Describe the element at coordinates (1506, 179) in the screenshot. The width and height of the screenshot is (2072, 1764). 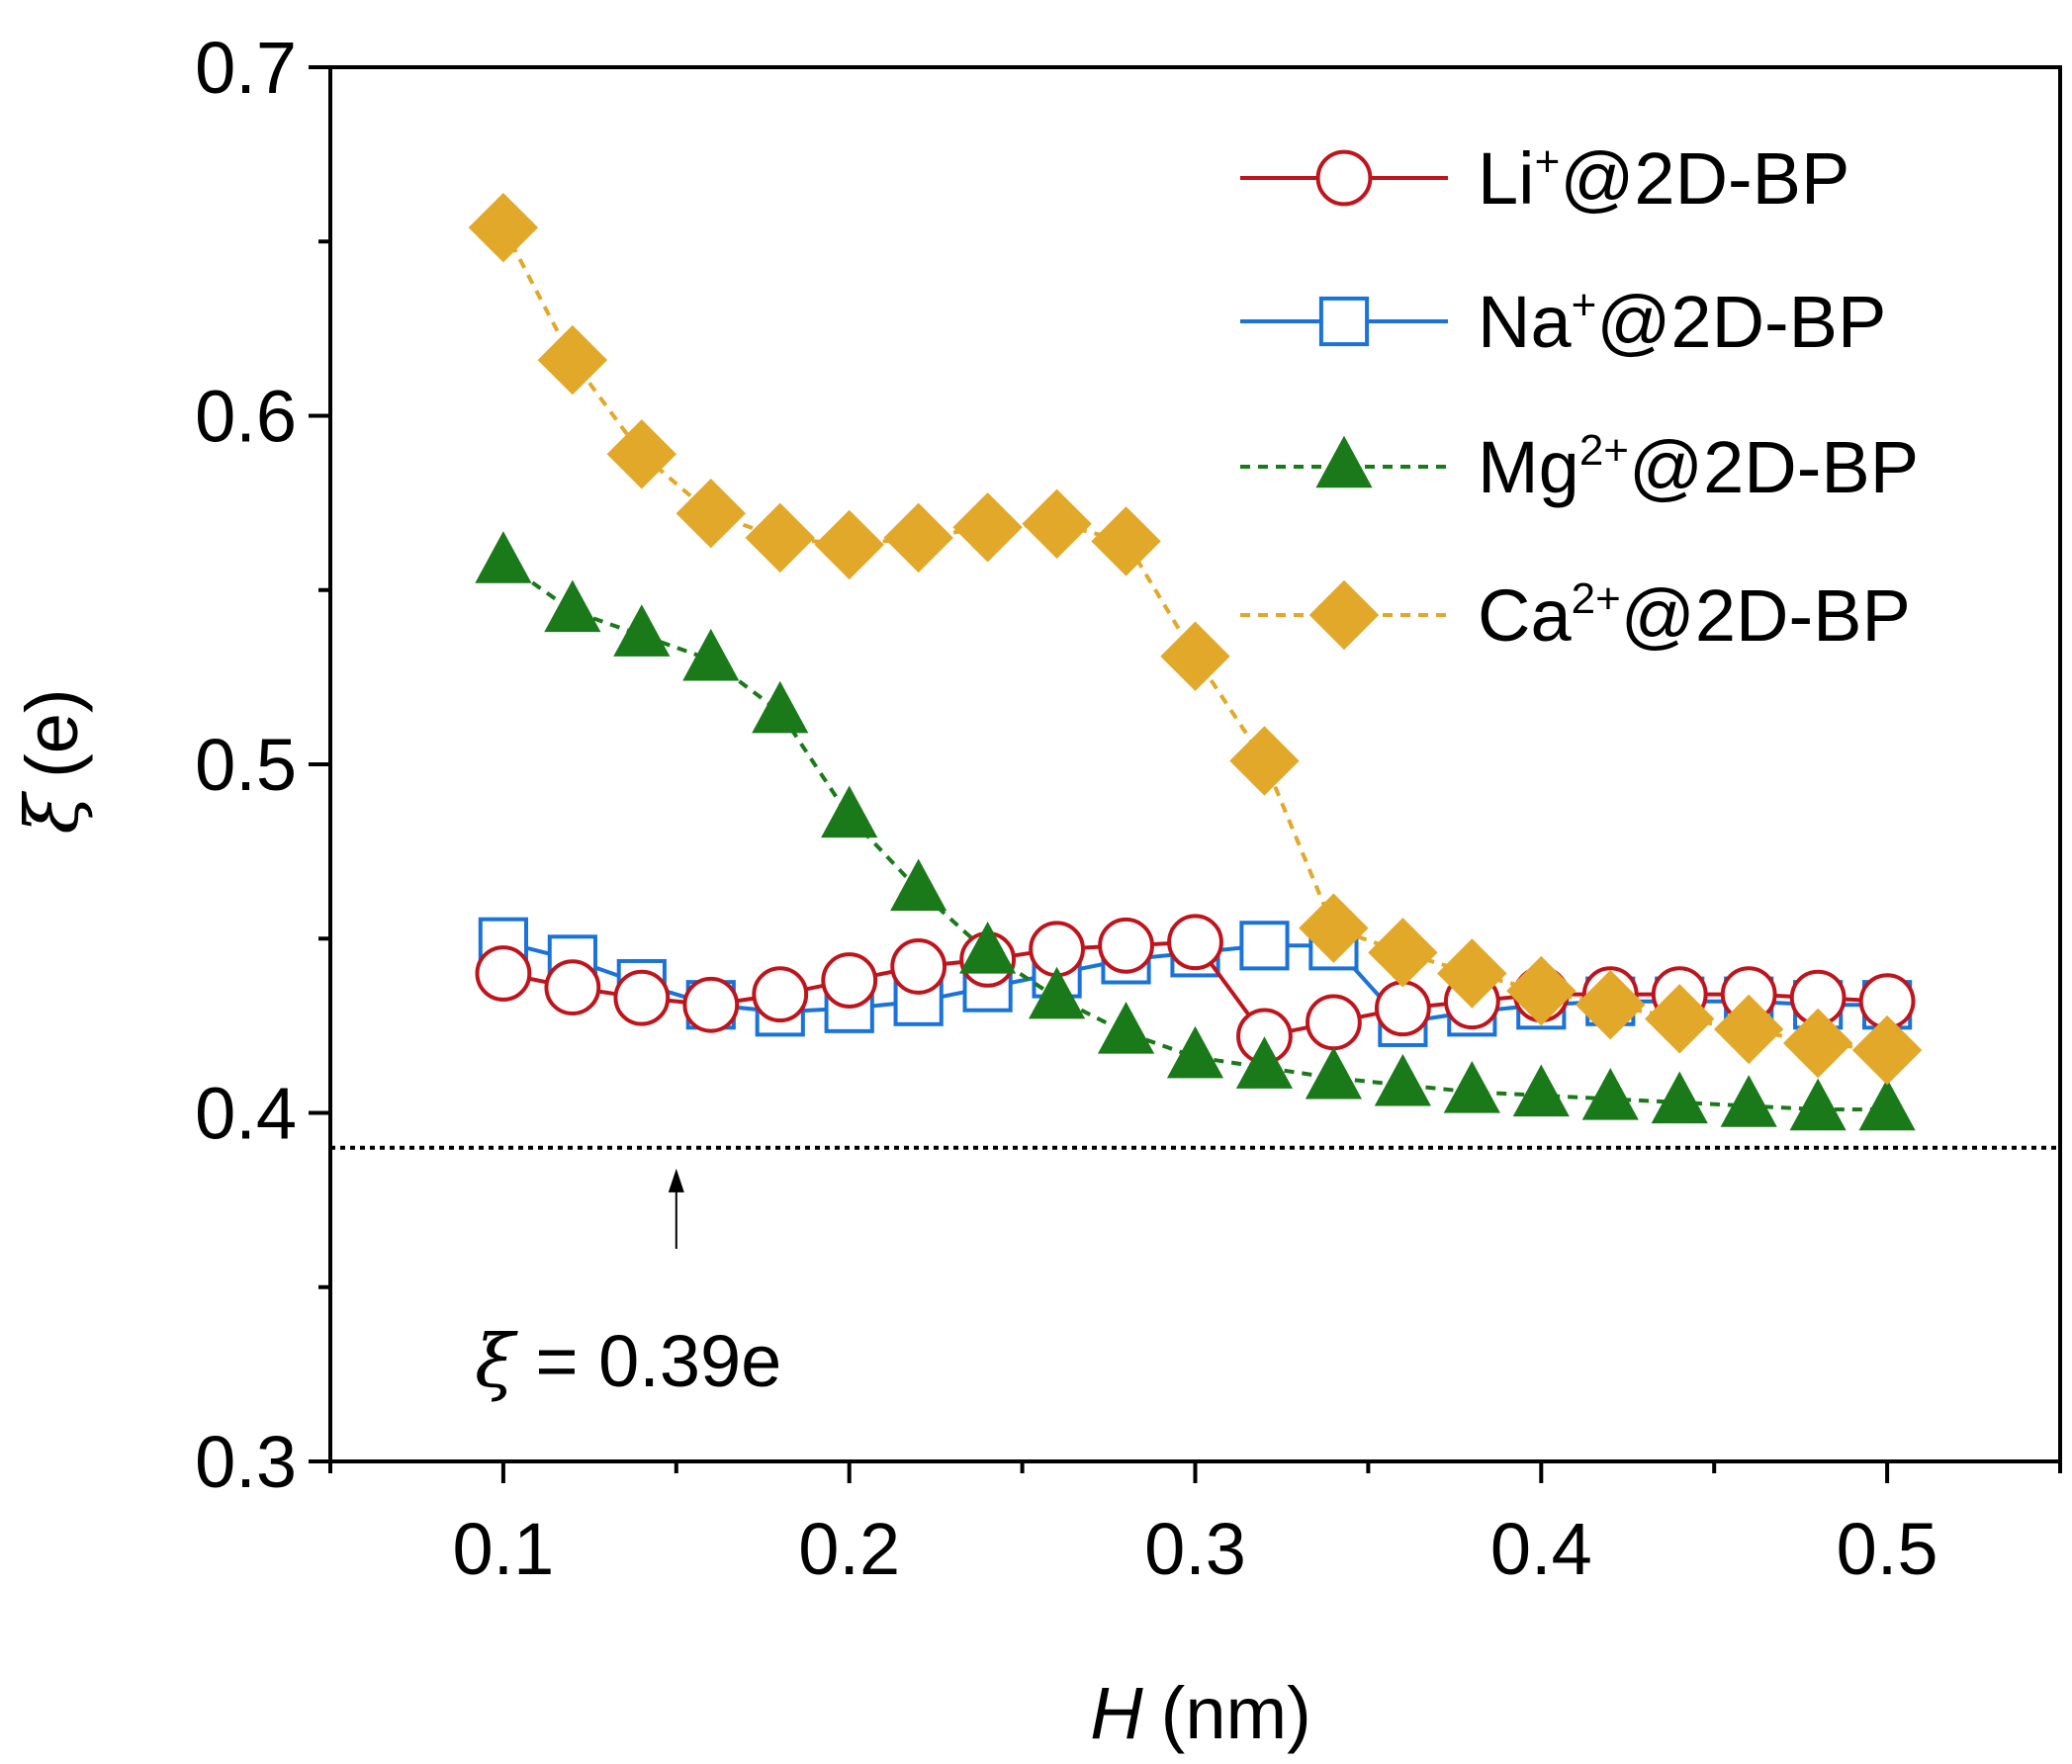
I see `legend-label-base: Li` at that location.